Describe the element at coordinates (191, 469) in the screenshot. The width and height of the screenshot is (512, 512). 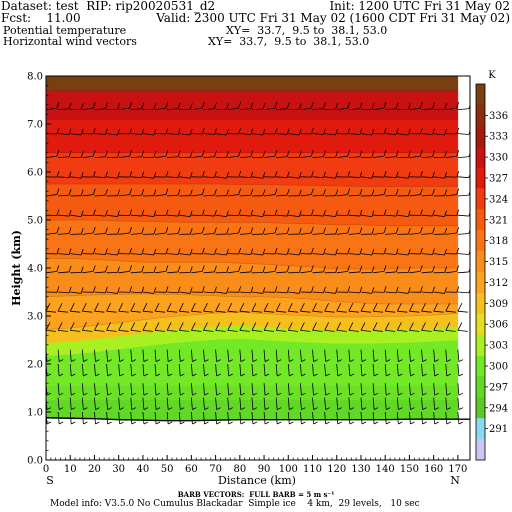
I see `x-tick-label: 60` at that location.